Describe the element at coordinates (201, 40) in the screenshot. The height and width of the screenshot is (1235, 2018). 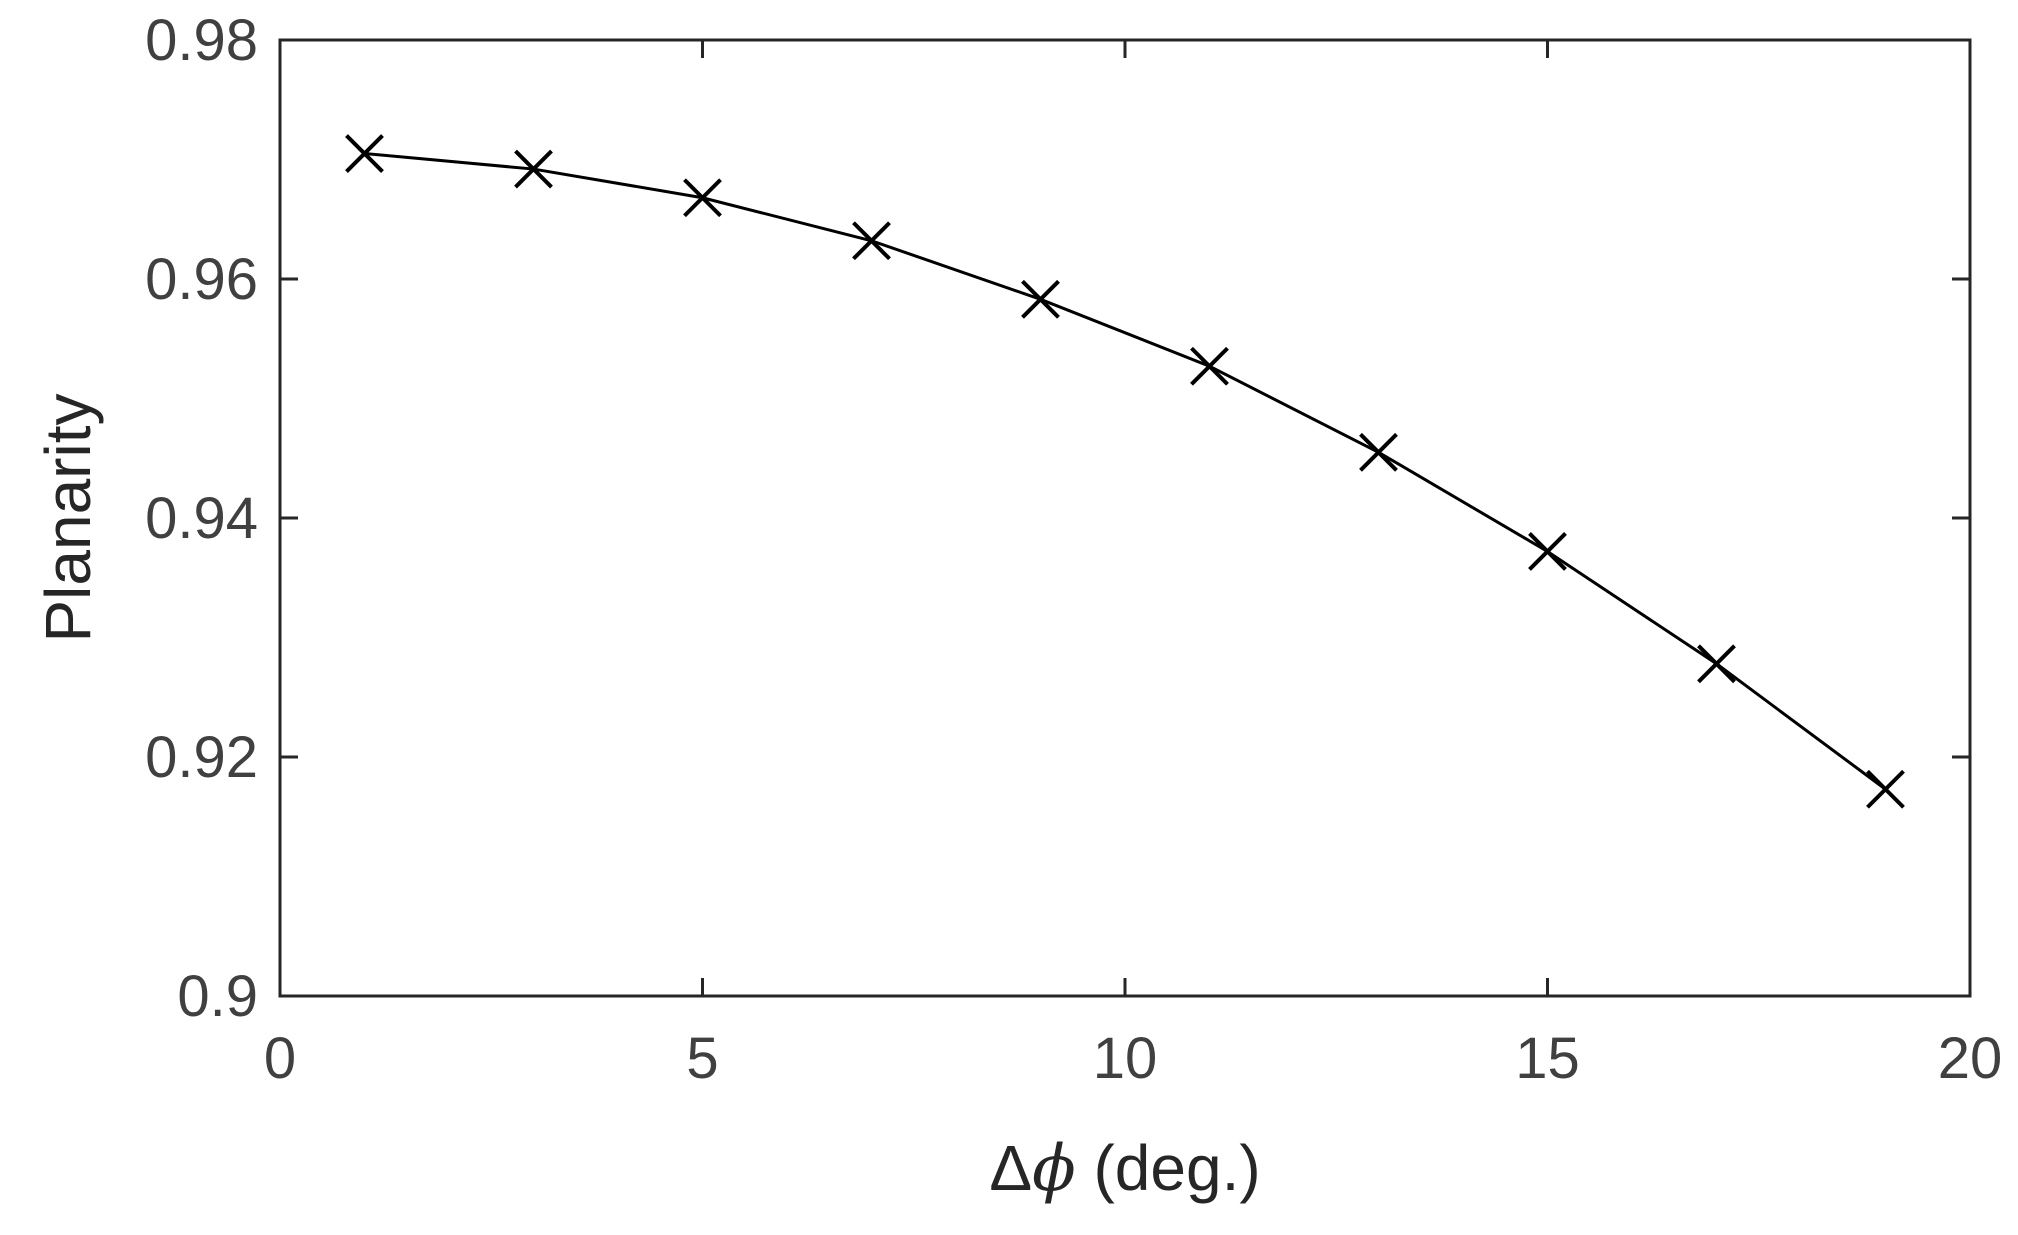
I see `y-tick-label: 0.98` at that location.